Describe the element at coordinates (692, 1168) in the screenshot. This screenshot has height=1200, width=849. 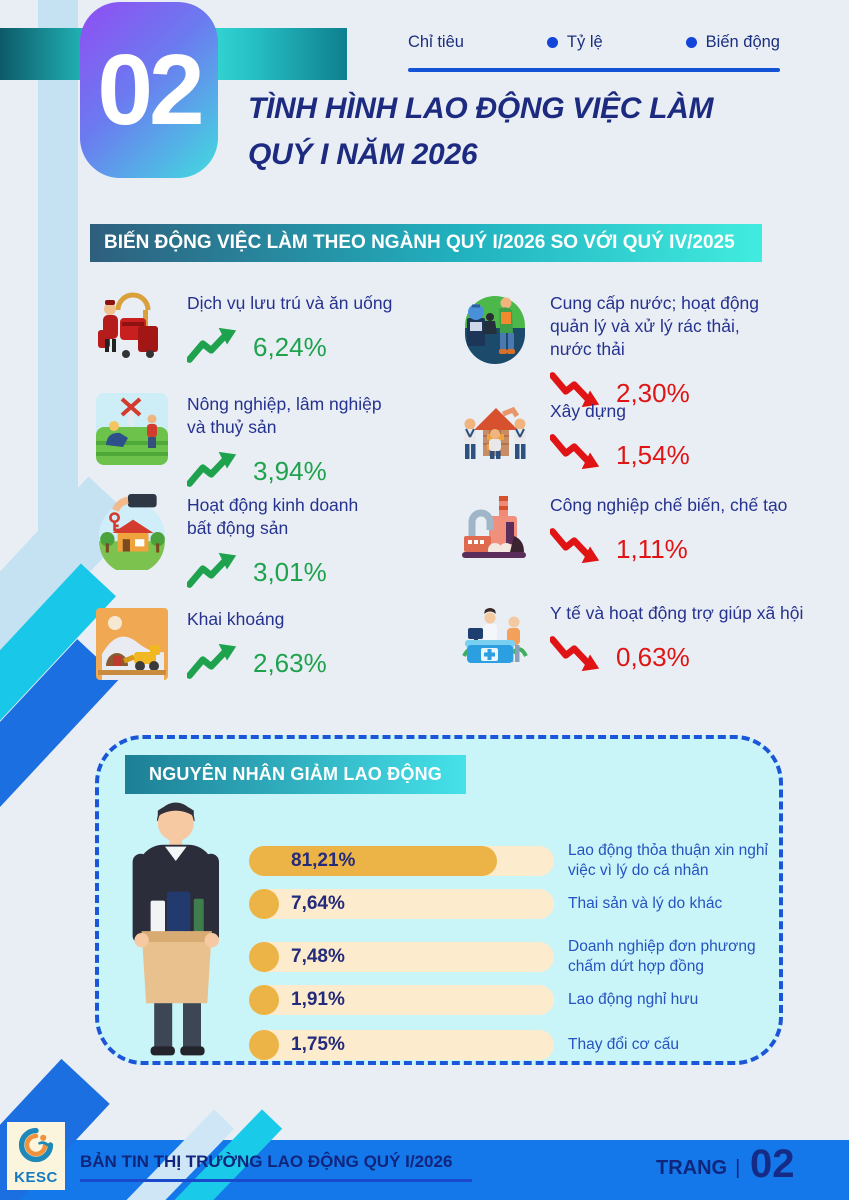
I see `footer-page-word-text: TRANG` at that location.